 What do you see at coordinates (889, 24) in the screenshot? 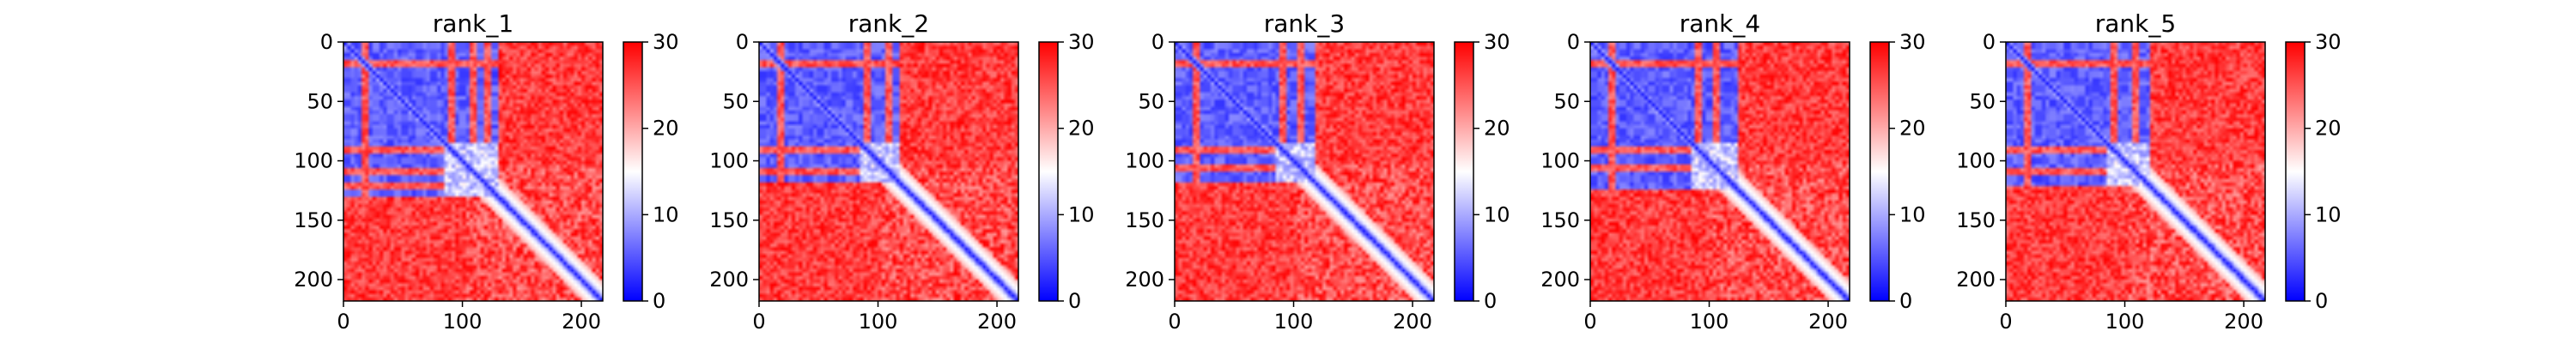
I see `panel-title: rank_2` at bounding box center [889, 24].